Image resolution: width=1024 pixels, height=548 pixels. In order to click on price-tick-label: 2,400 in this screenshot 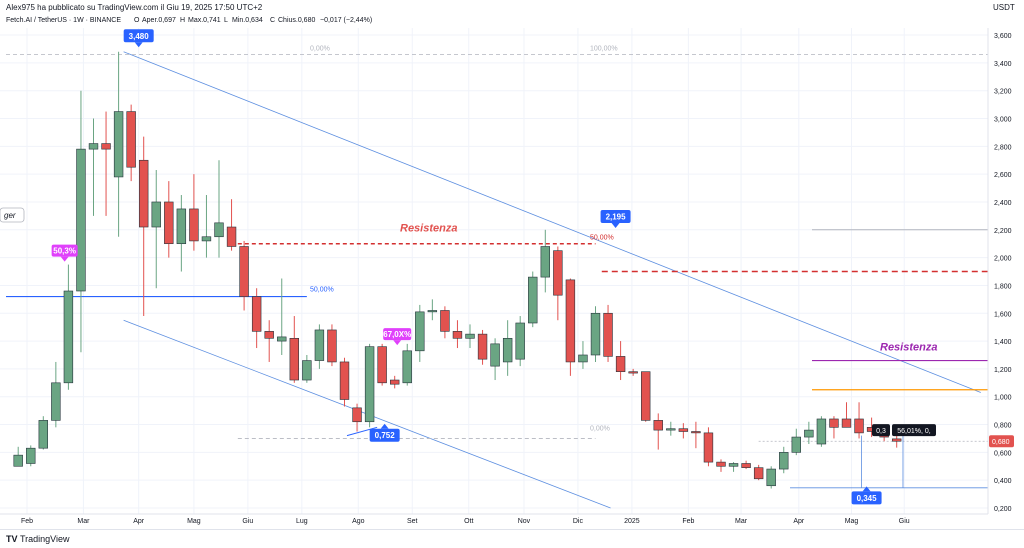, I will do `click(1003, 203)`.